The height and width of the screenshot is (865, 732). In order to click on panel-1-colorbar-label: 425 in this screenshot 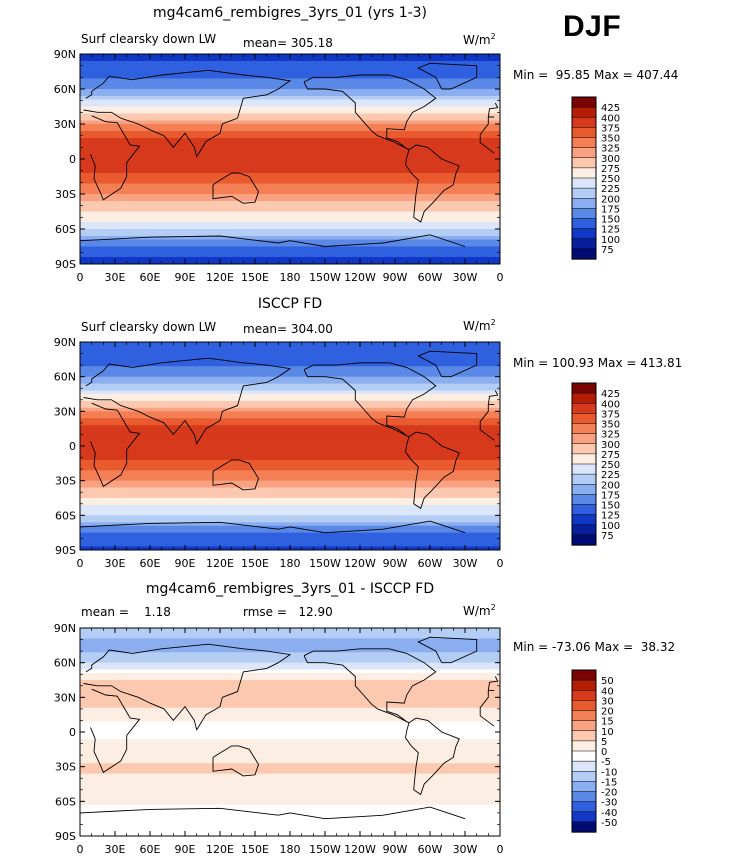, I will do `click(610, 108)`.